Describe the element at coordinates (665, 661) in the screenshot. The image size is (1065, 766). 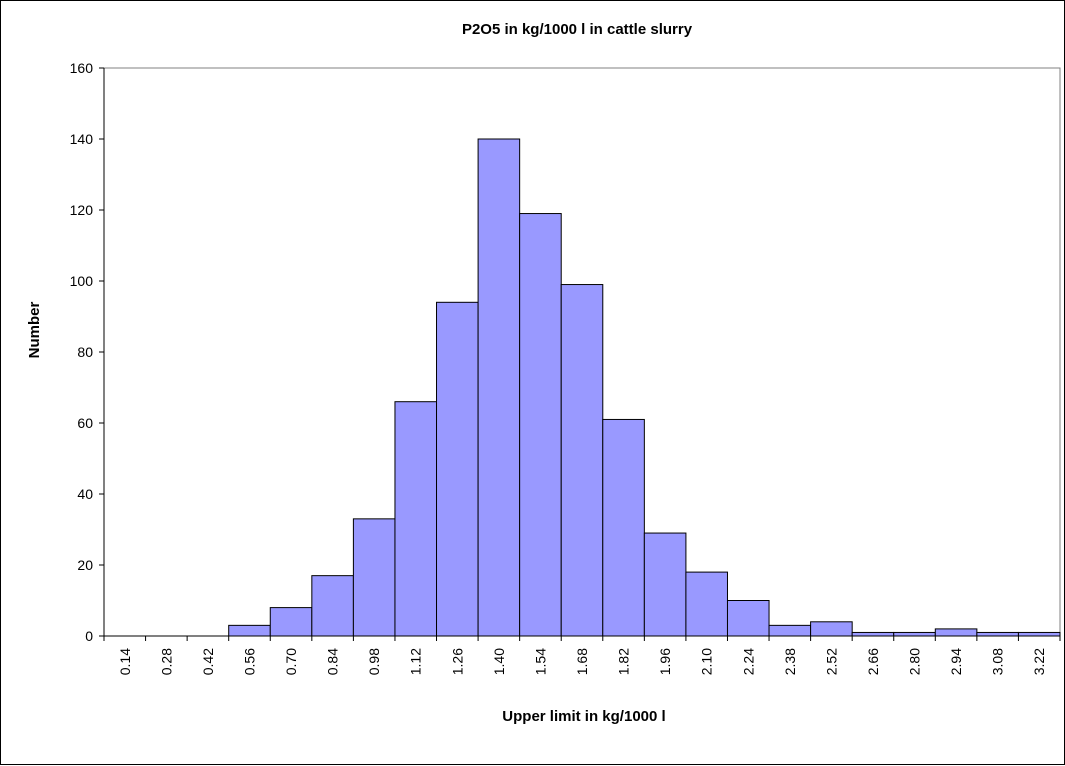
I see `x-tick-label: 1.96` at that location.